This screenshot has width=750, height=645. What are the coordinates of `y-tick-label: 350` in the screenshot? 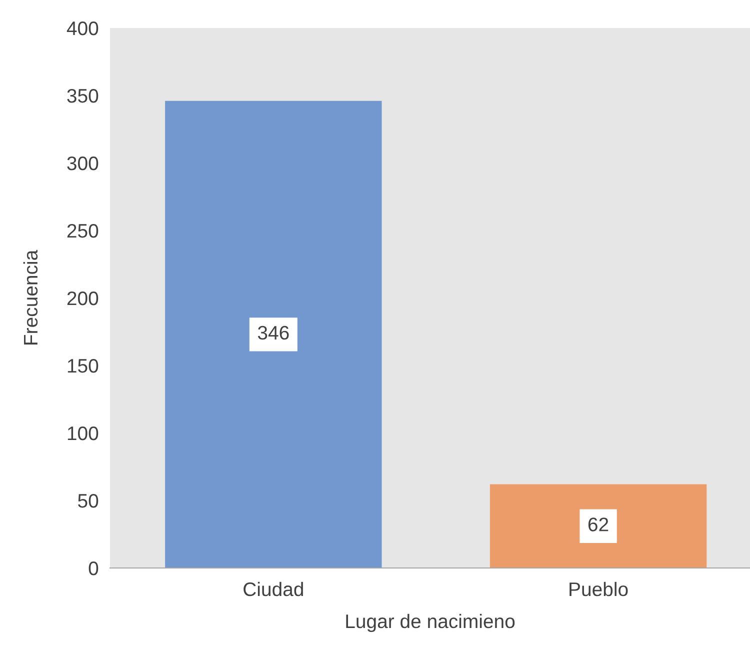 It's located at (82, 95).